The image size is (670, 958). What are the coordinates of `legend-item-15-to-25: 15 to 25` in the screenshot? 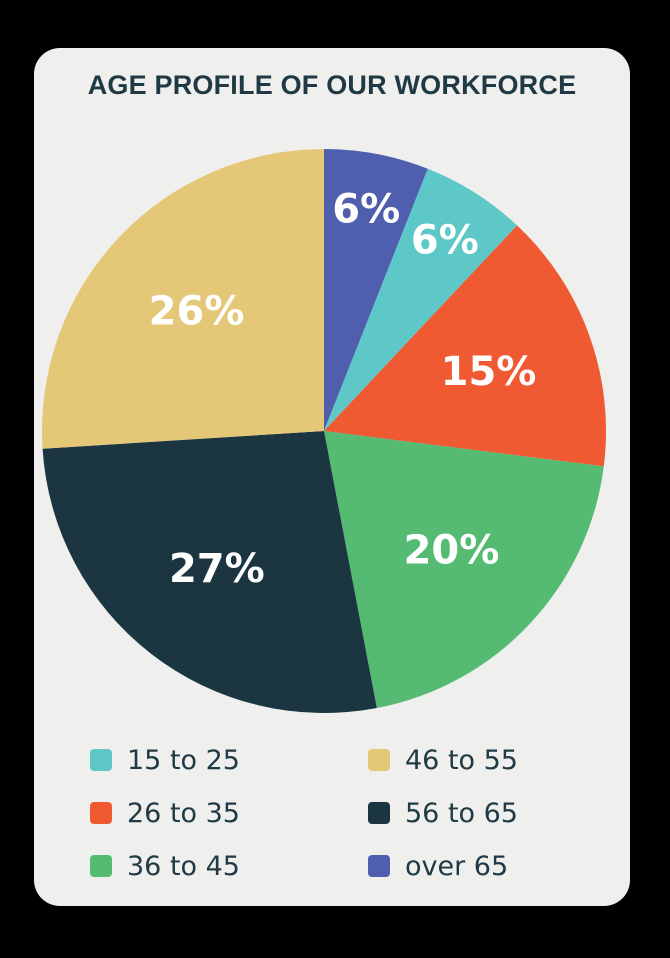 It's located at (165, 760).